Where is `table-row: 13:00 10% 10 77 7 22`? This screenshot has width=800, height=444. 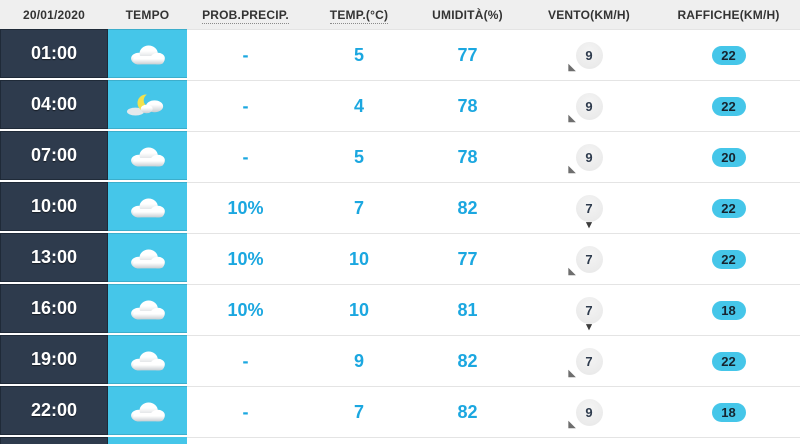 table-row: 13:00 10% 10 77 7 22 is located at coordinates (400, 258).